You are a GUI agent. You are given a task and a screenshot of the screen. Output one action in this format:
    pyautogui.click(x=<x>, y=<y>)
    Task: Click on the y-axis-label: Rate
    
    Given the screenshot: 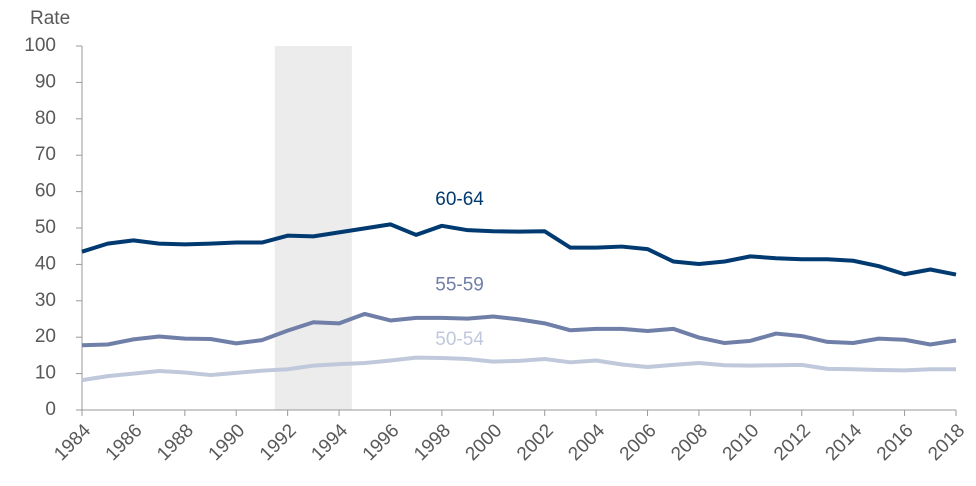 What is the action you would take?
    pyautogui.click(x=50, y=18)
    